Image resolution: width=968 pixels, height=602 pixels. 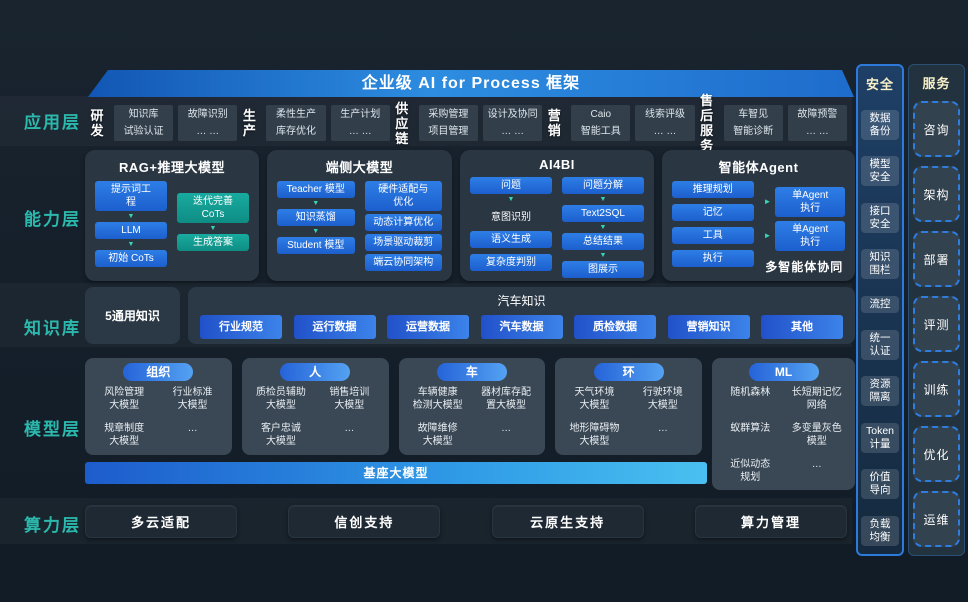 What do you see at coordinates (802, 327) in the screenshot?
I see `knowledge-chip: 其他` at bounding box center [802, 327].